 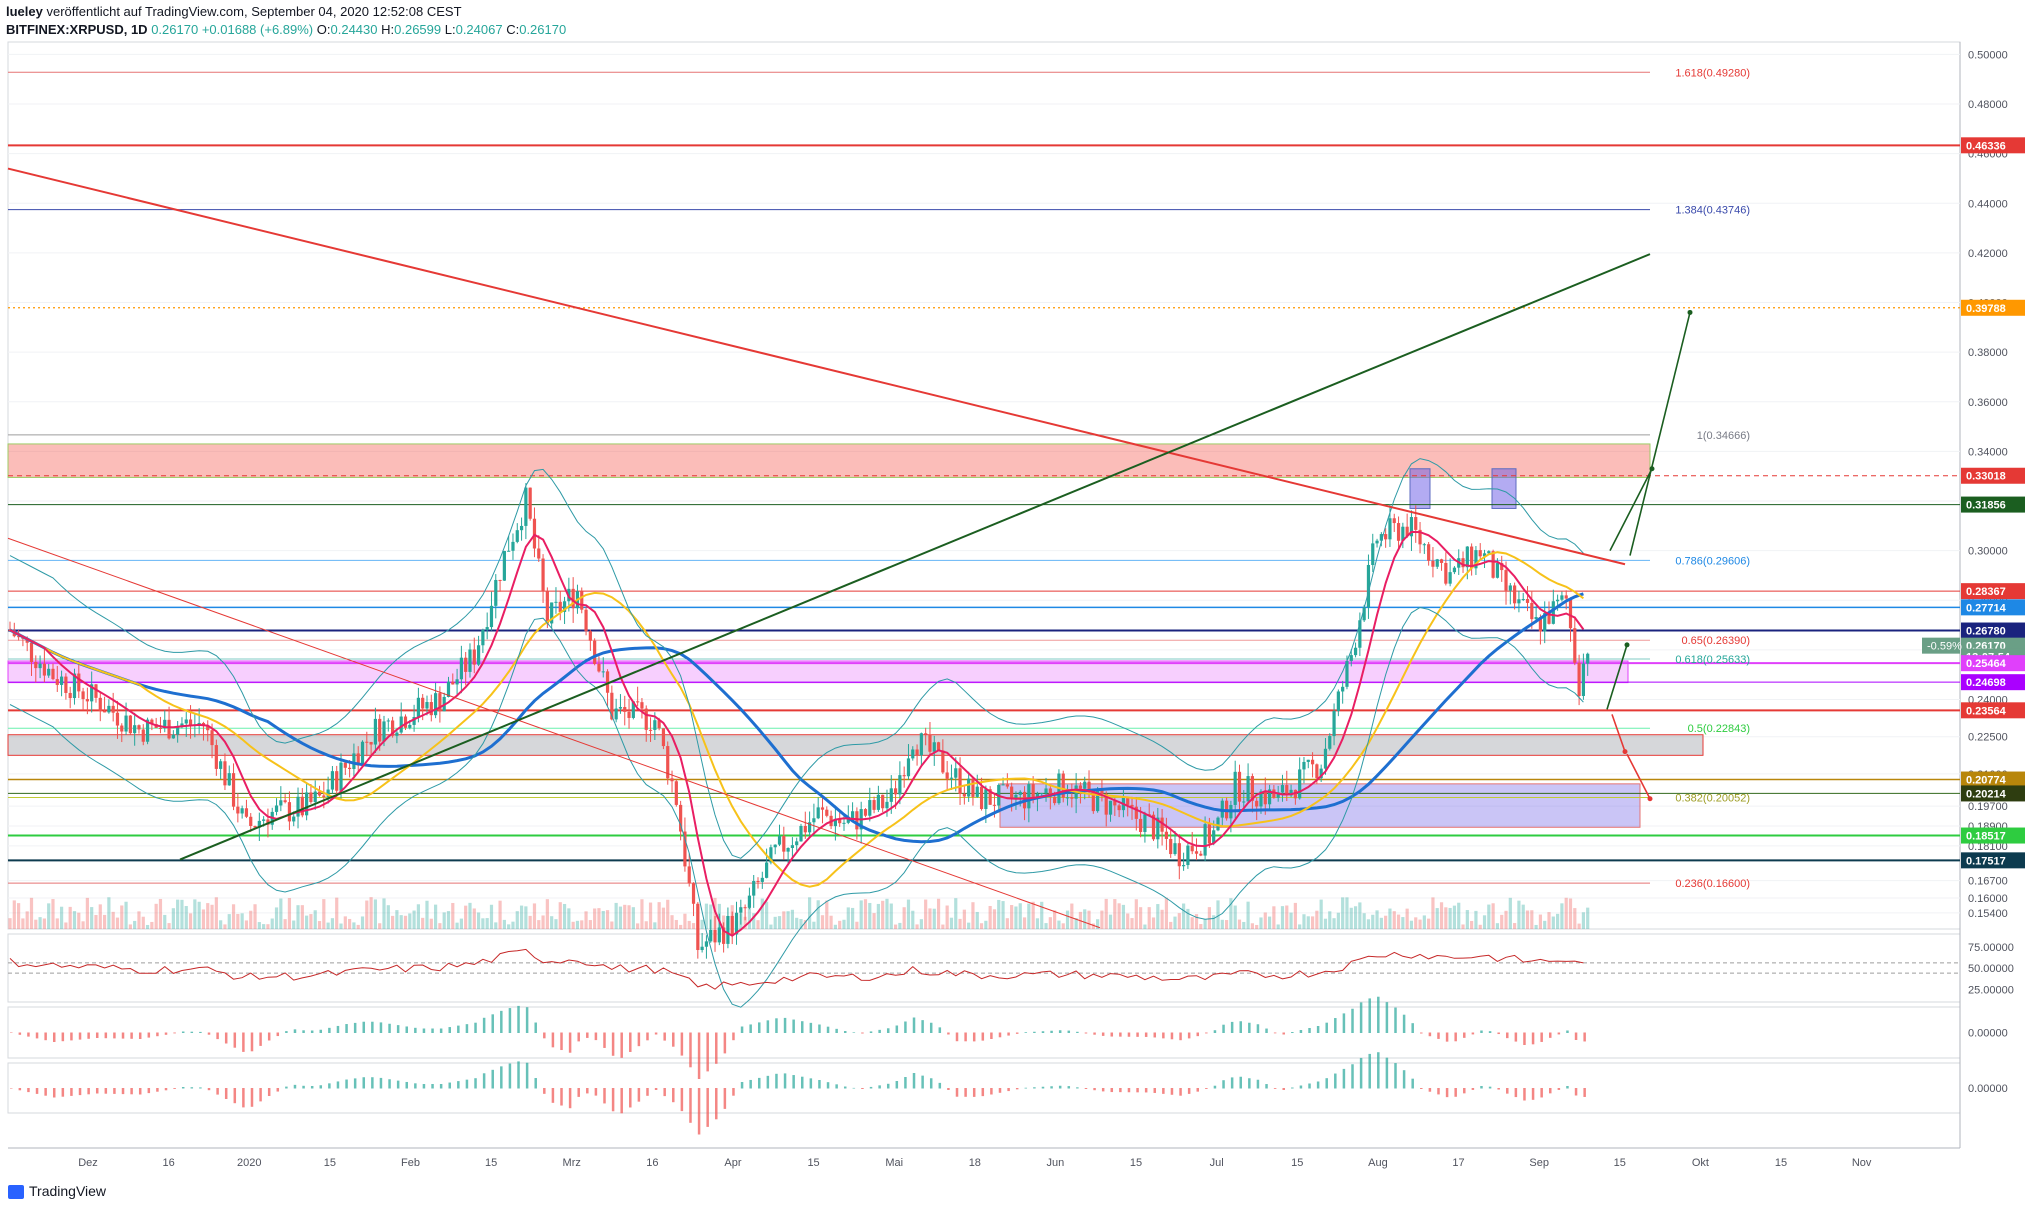 I want to click on tradingview-logo: TradingView, so click(x=57, y=1191).